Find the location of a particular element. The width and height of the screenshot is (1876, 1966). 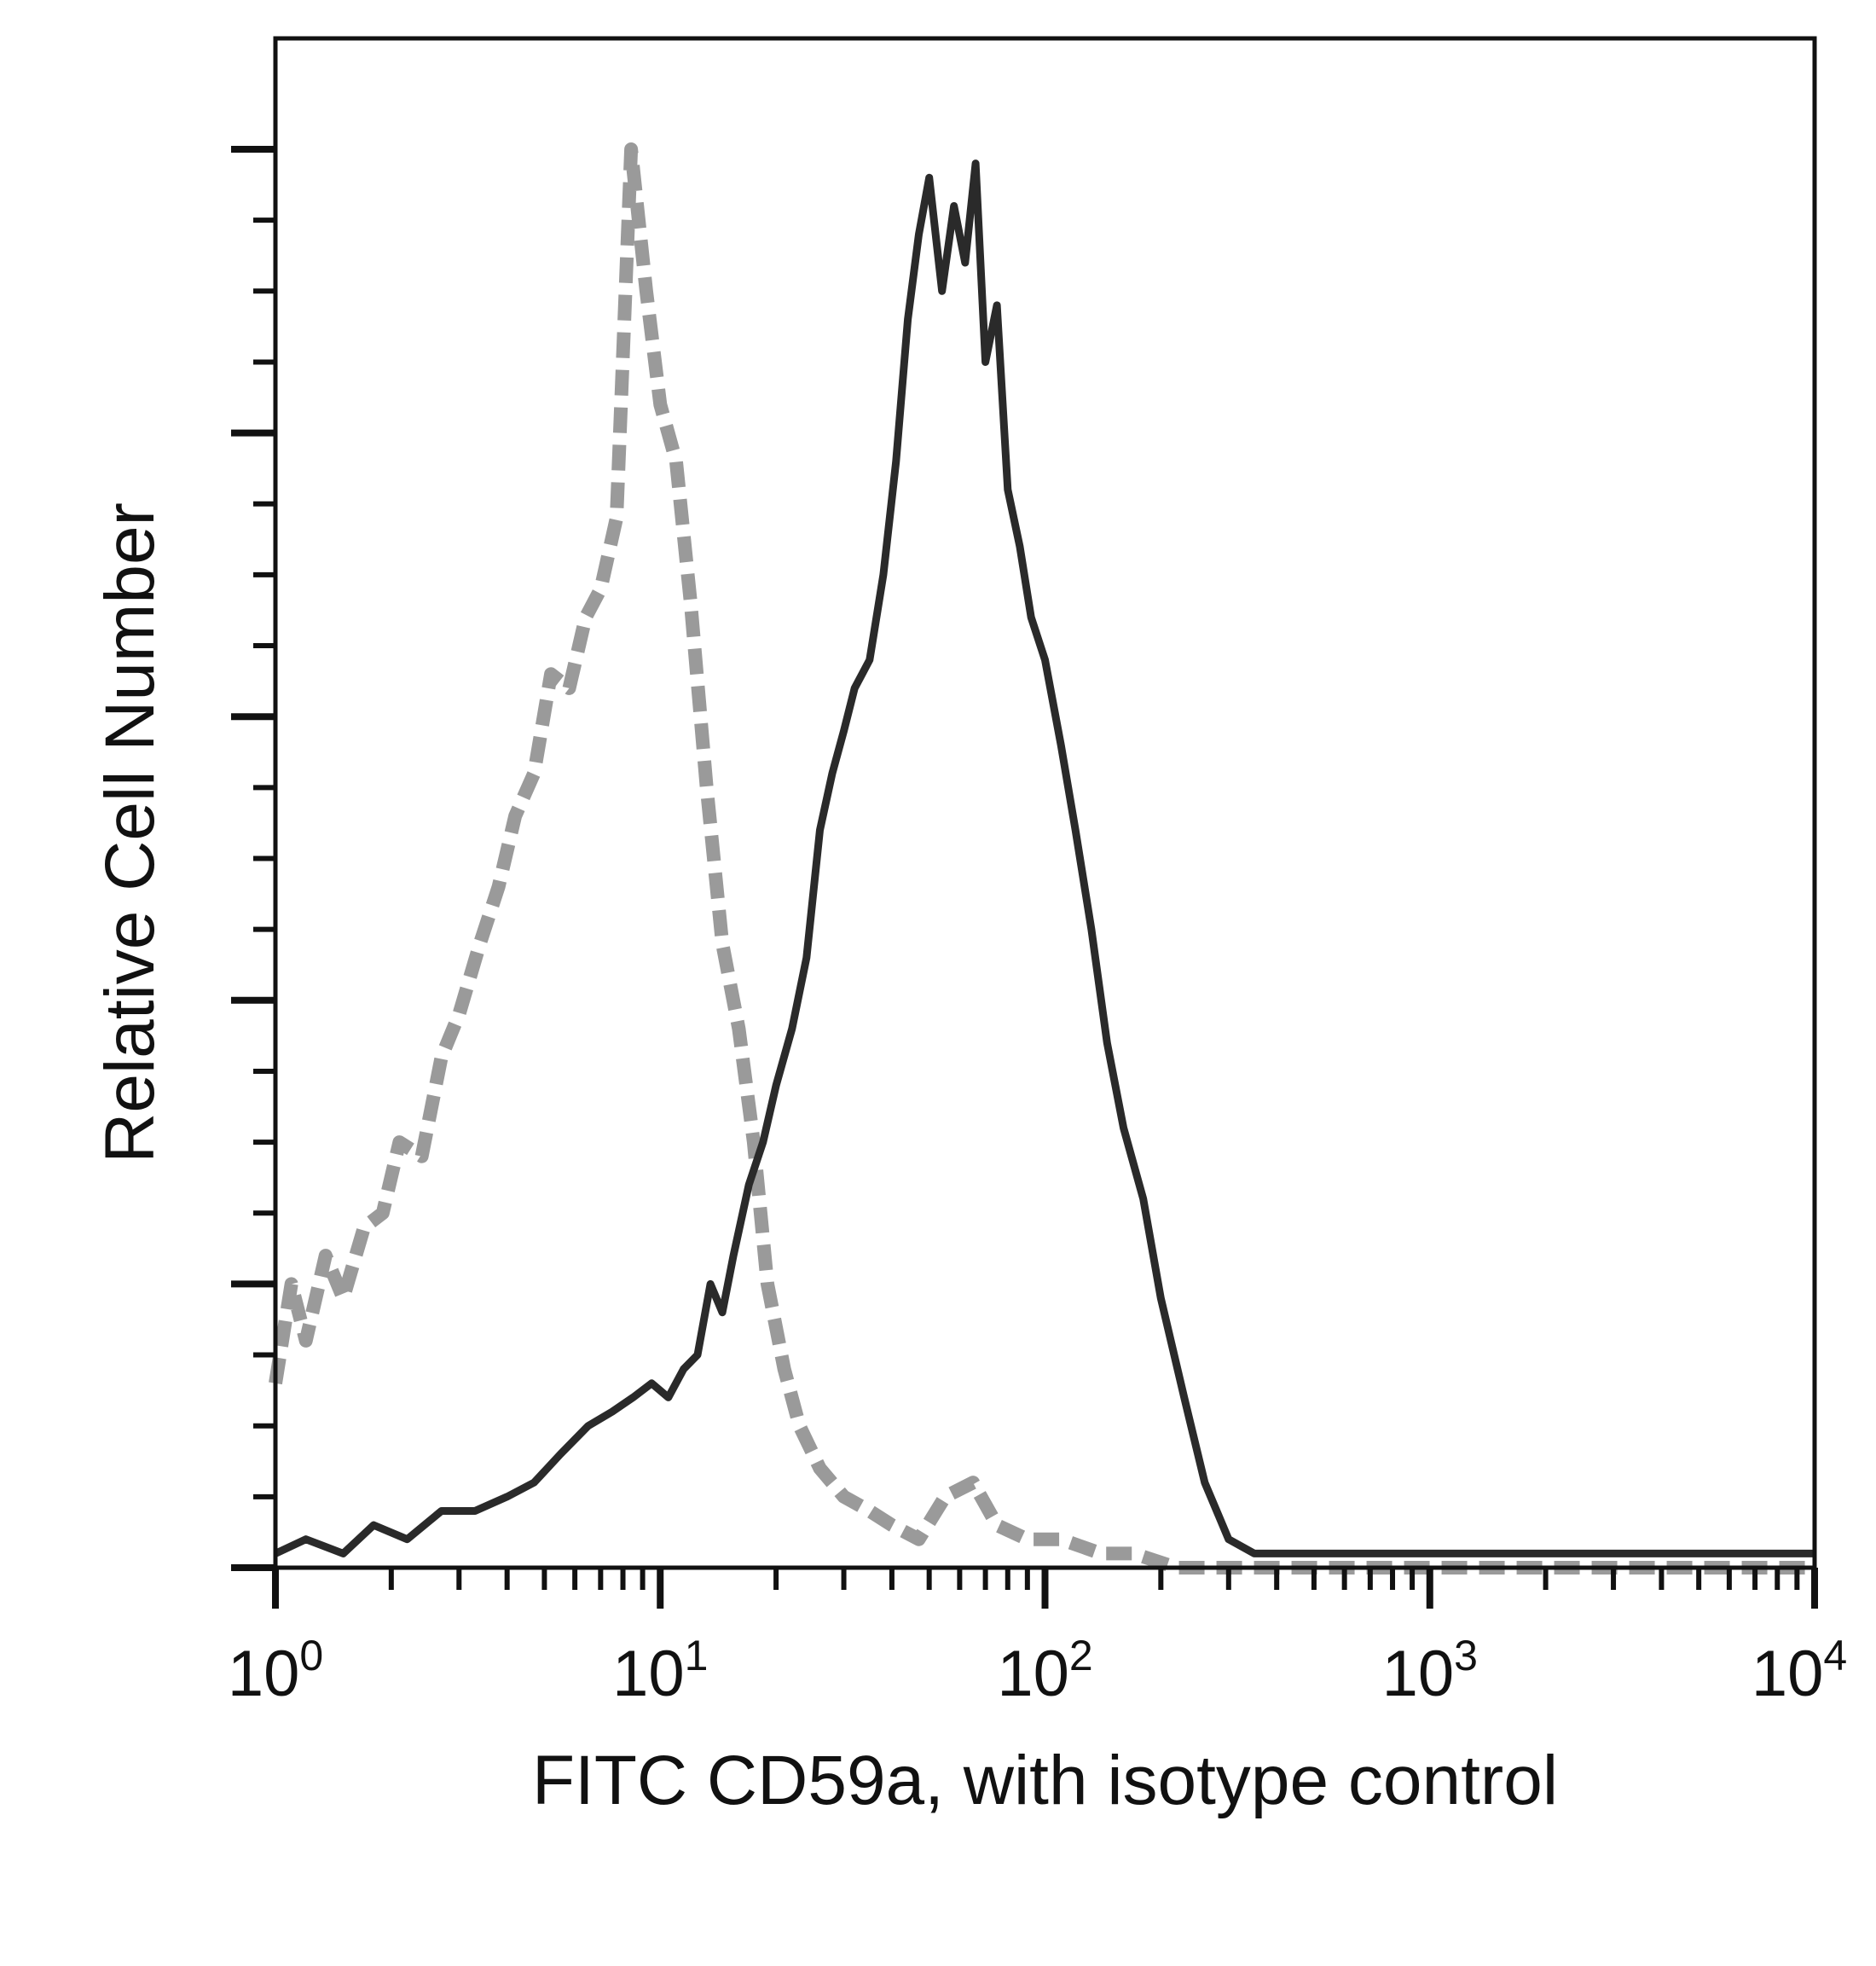

x-tick-label: 10¹ is located at coordinates (660, 1671).